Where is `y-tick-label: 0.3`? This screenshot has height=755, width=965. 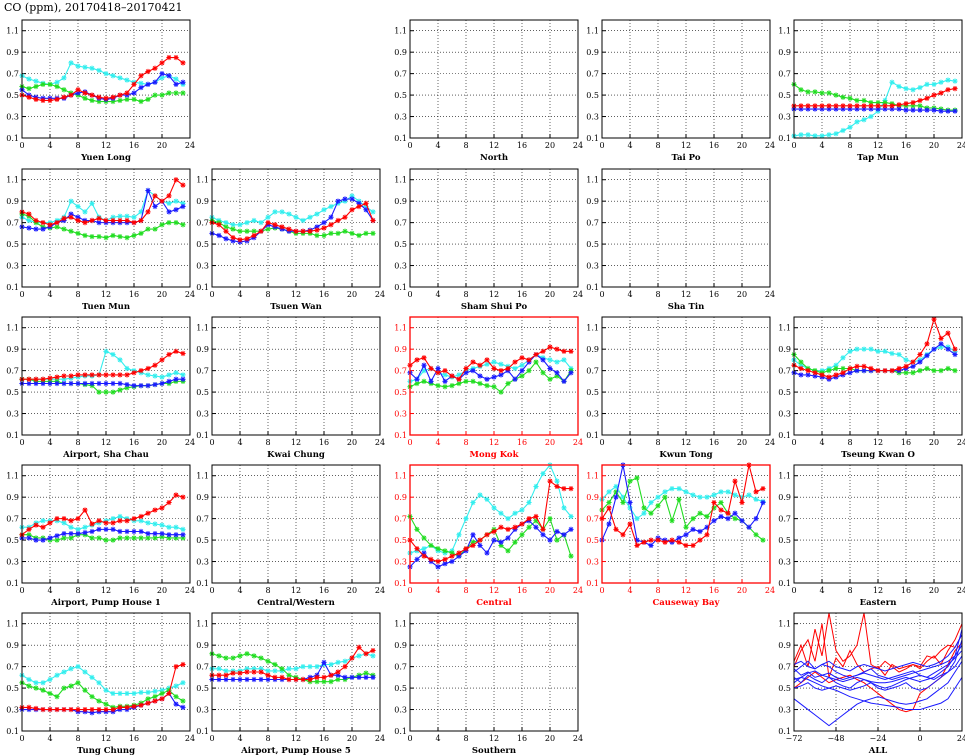
y-tick-label: 0.3 is located at coordinates (784, 117).